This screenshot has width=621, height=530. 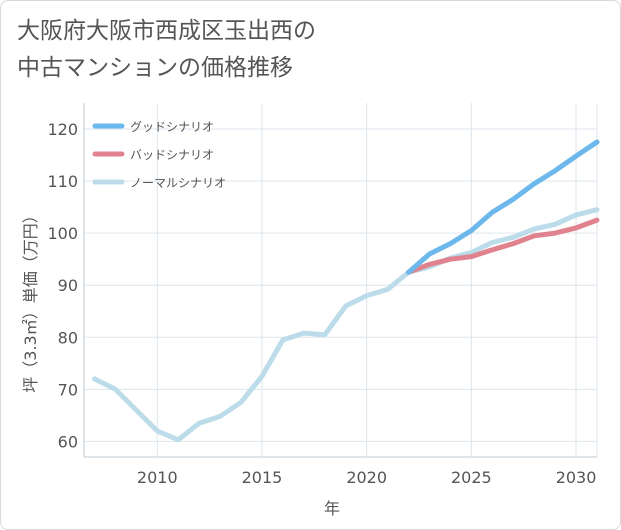 I want to click on x-tick-label: 2030, so click(x=576, y=477).